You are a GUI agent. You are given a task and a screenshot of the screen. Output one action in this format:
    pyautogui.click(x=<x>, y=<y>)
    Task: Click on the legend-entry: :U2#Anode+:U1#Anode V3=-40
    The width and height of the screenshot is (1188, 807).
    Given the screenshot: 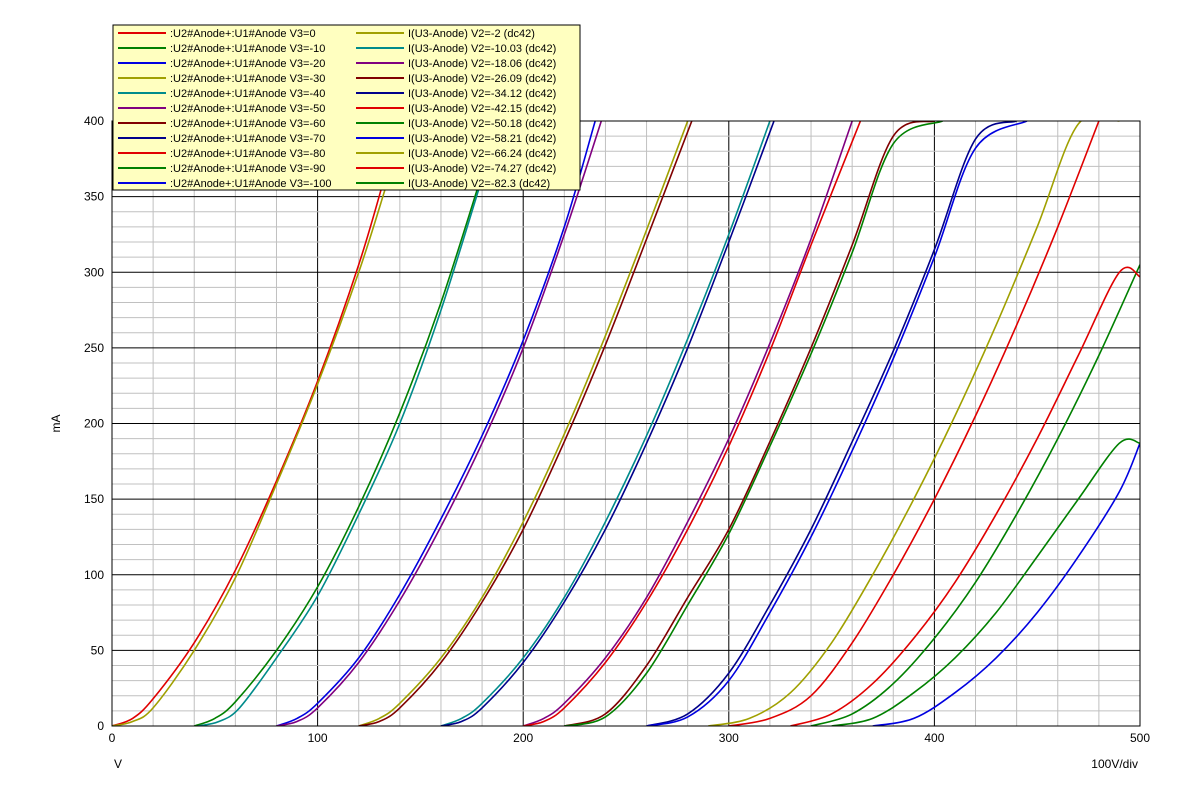 What is the action you would take?
    pyautogui.click(x=247, y=94)
    